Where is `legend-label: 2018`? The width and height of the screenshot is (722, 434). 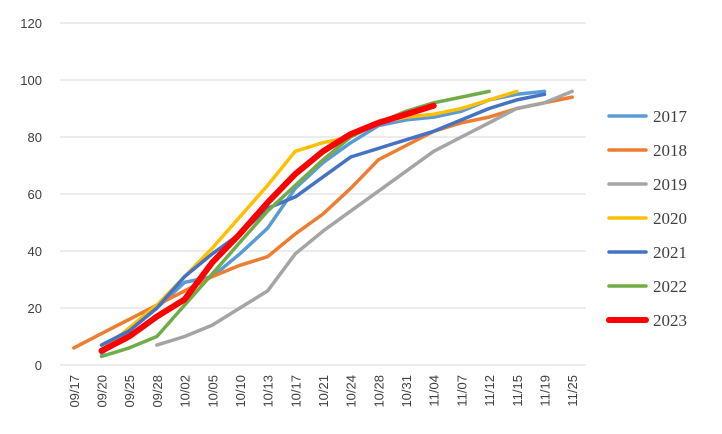 legend-label: 2018 is located at coordinates (670, 150).